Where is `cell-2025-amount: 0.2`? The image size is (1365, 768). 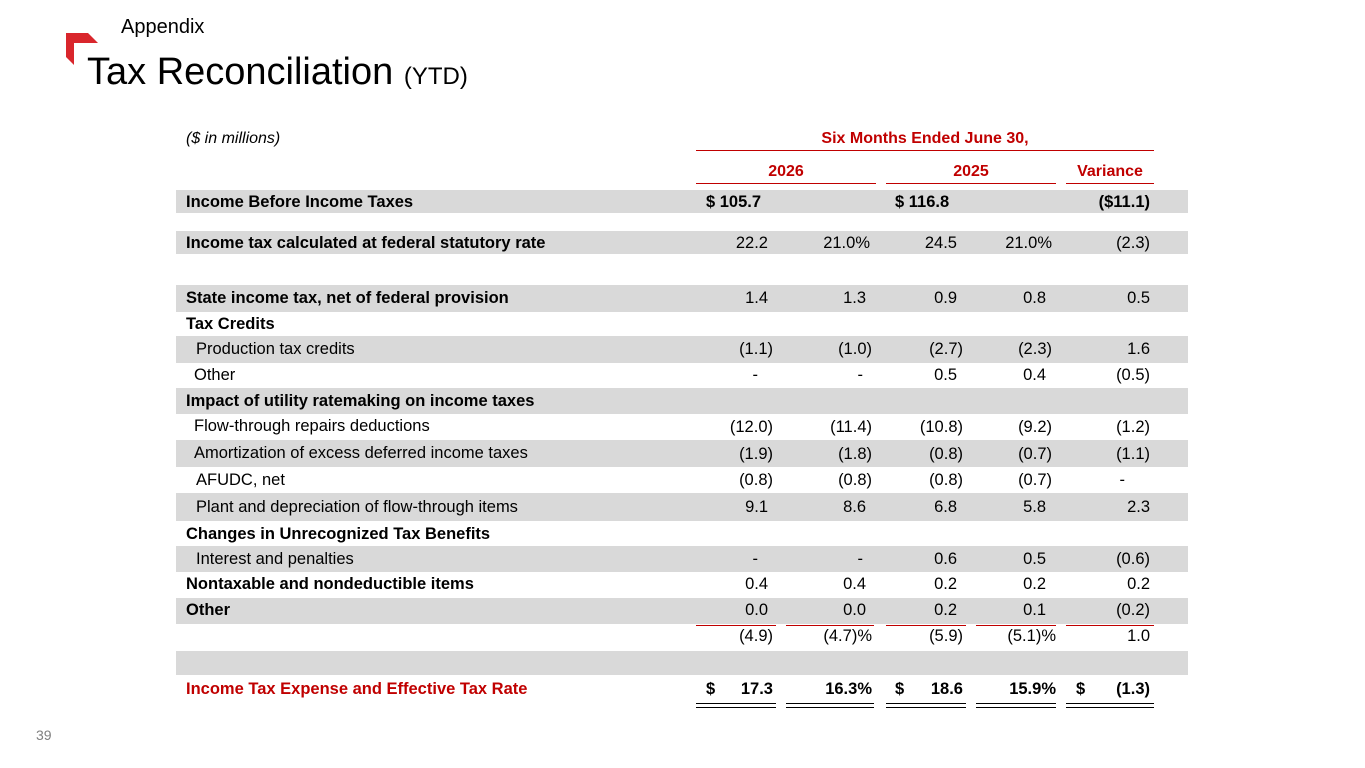 cell-2025-amount: 0.2 is located at coordinates (945, 584).